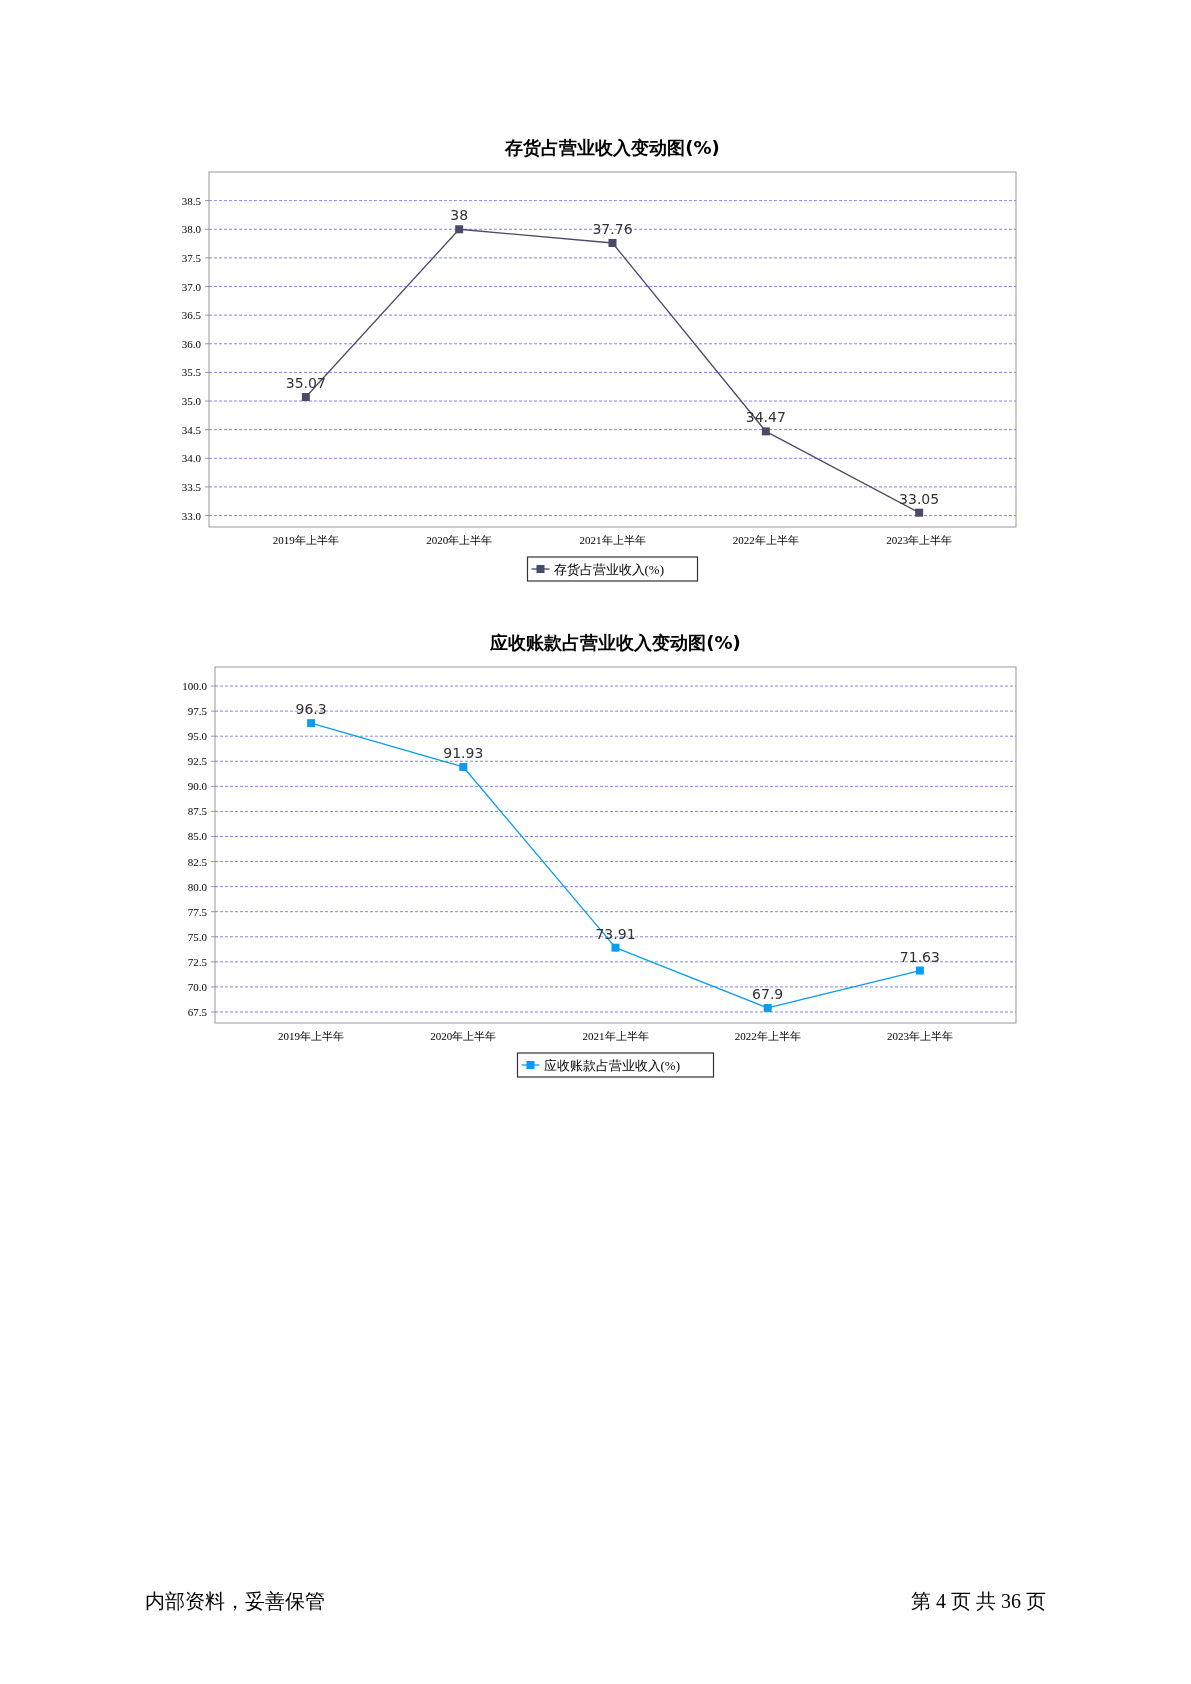  Describe the element at coordinates (197, 786) in the screenshot. I see `y-tick-label: 90.0` at that location.